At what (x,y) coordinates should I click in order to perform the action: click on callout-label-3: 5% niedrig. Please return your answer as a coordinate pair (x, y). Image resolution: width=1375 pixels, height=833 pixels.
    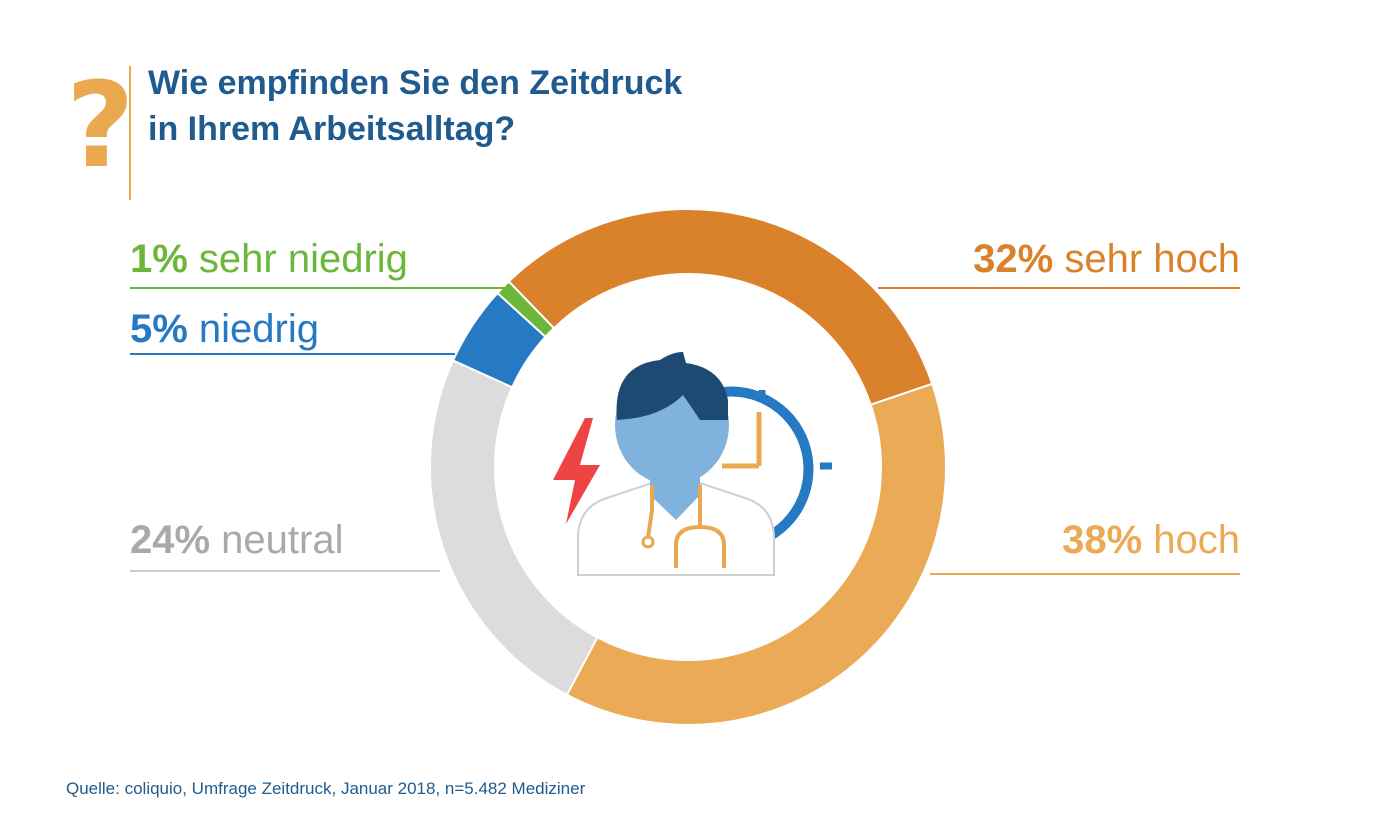
    Looking at the image, I should click on (224, 329).